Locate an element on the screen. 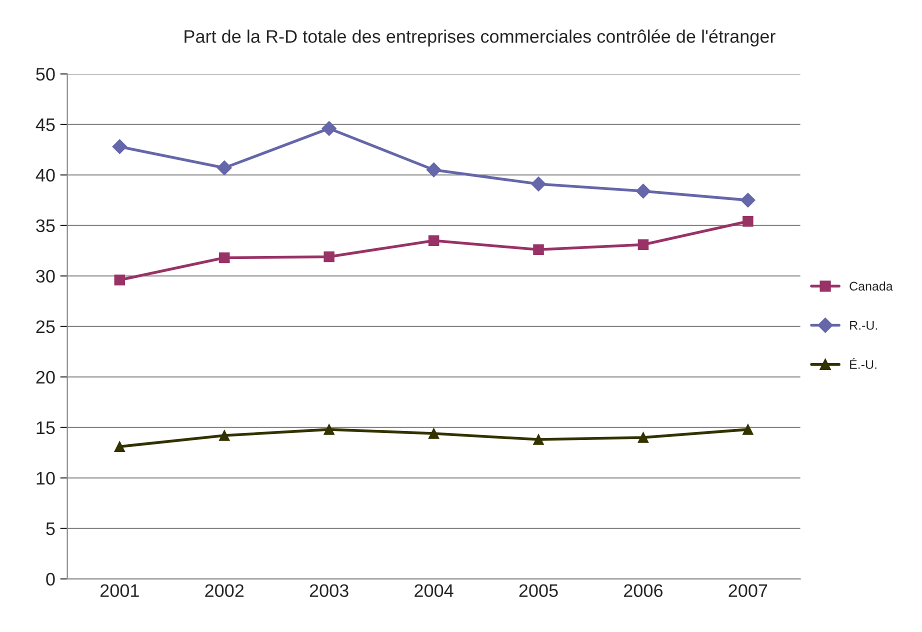  y-tick-label: 5 is located at coordinates (50, 529).